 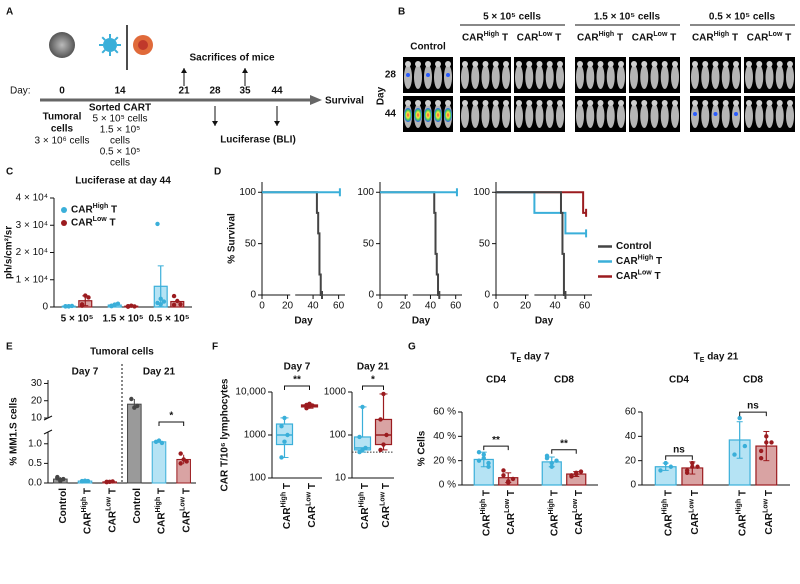 What do you see at coordinates (32, 279) in the screenshot?
I see `y-tick-label: 1 × 10⁴` at bounding box center [32, 279].